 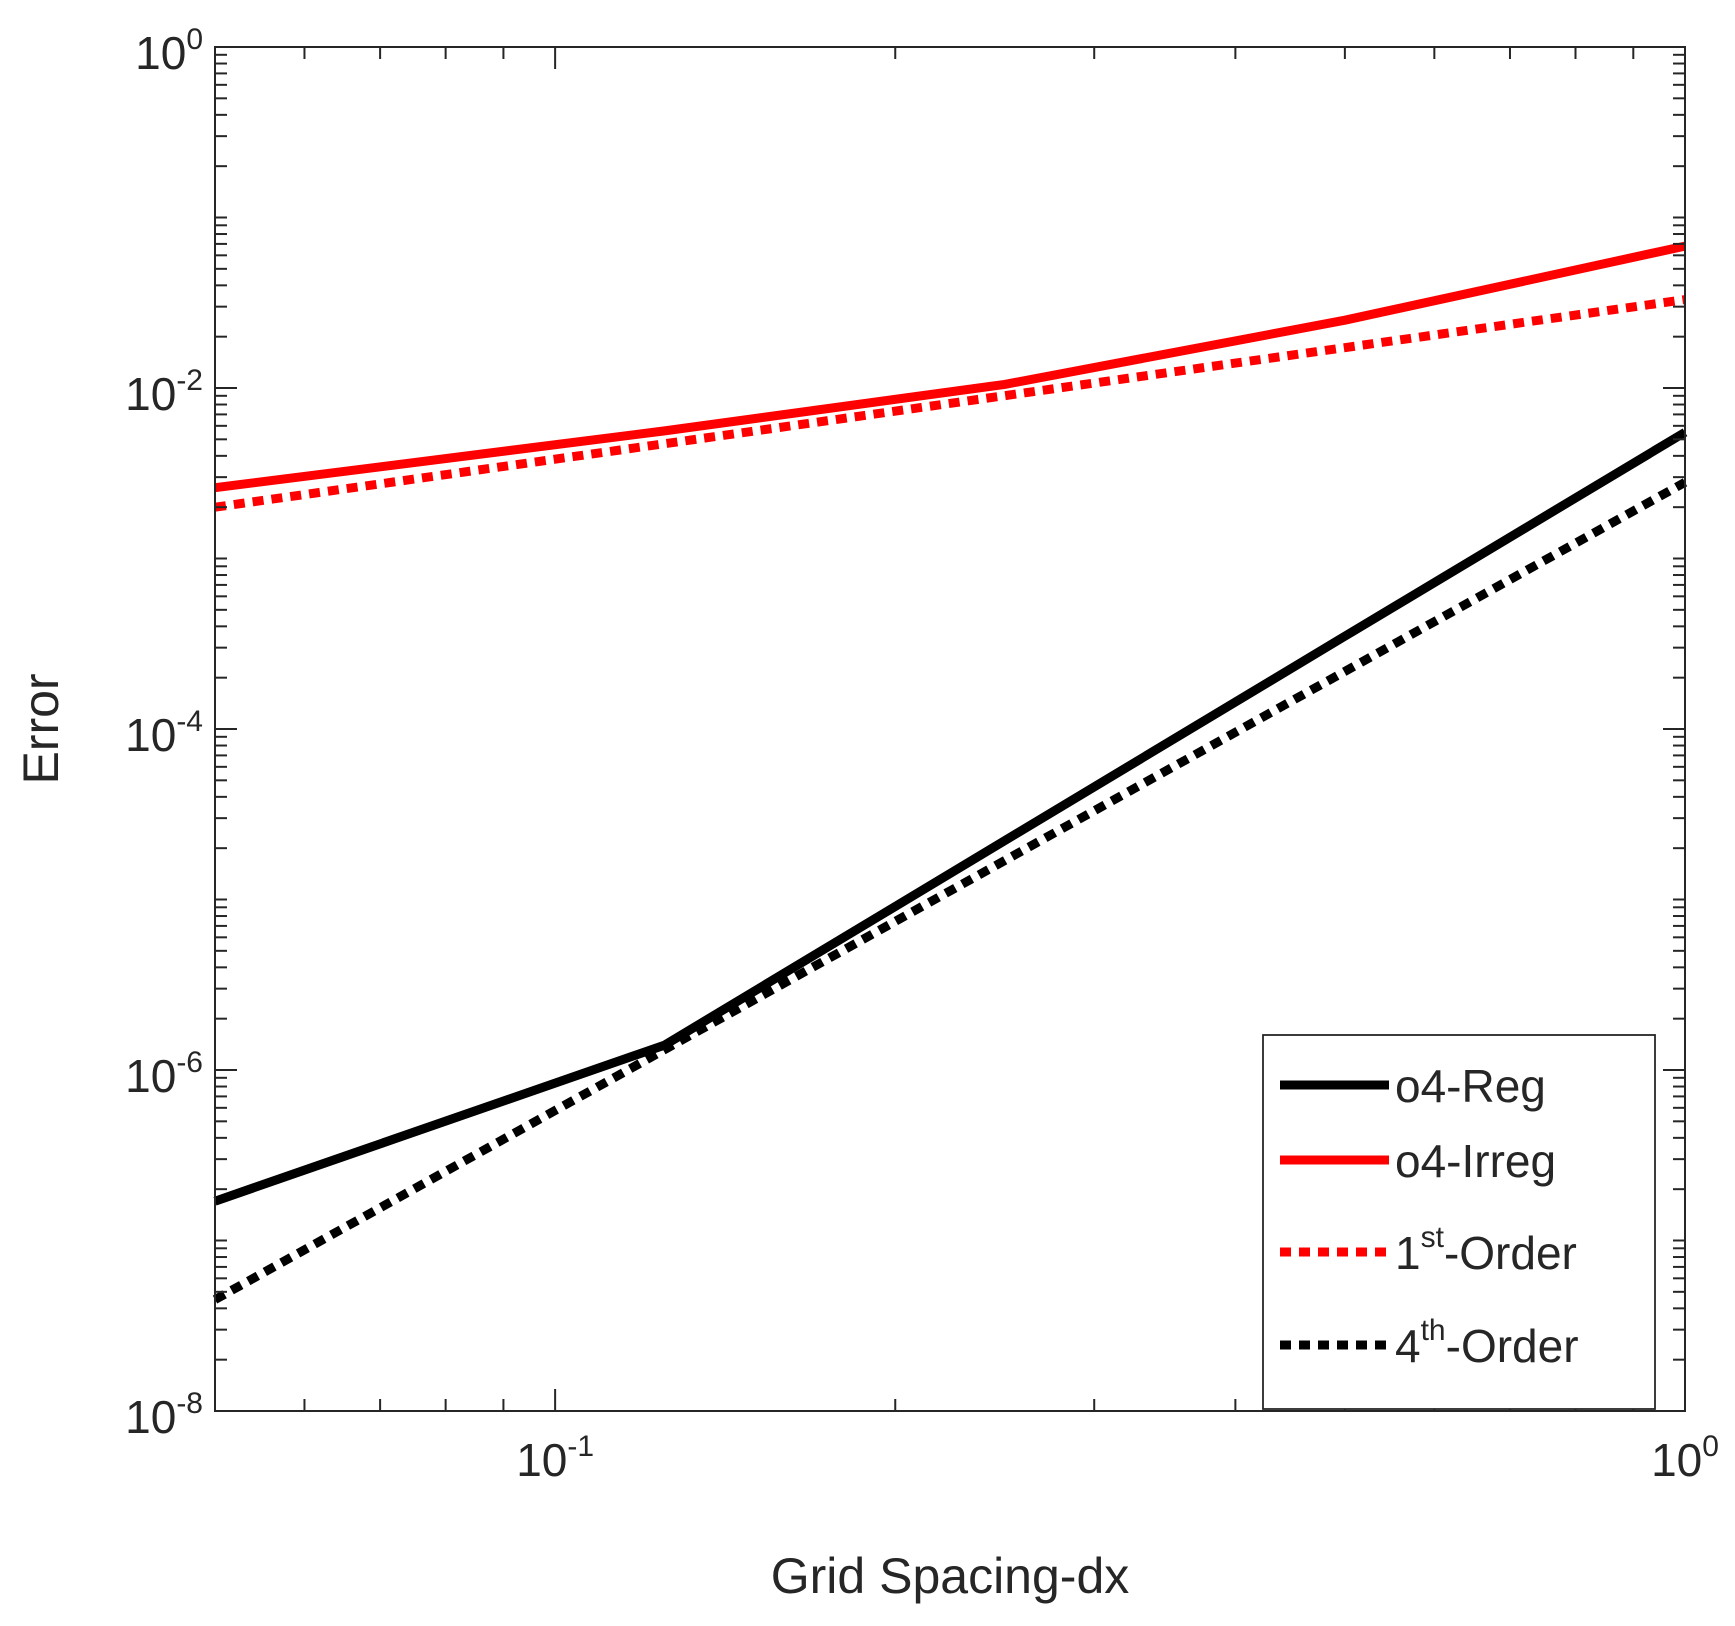 What do you see at coordinates (164, 1415) in the screenshot?
I see `y-tick-label-1: 10⁻⁸` at bounding box center [164, 1415].